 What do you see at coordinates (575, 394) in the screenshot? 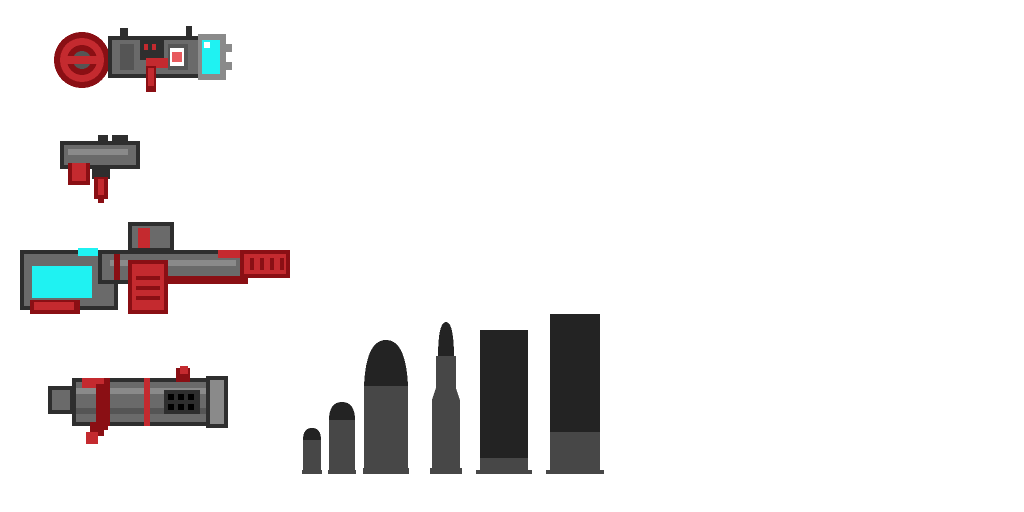
I see `large-shotgun-shell-icon` at bounding box center [575, 394].